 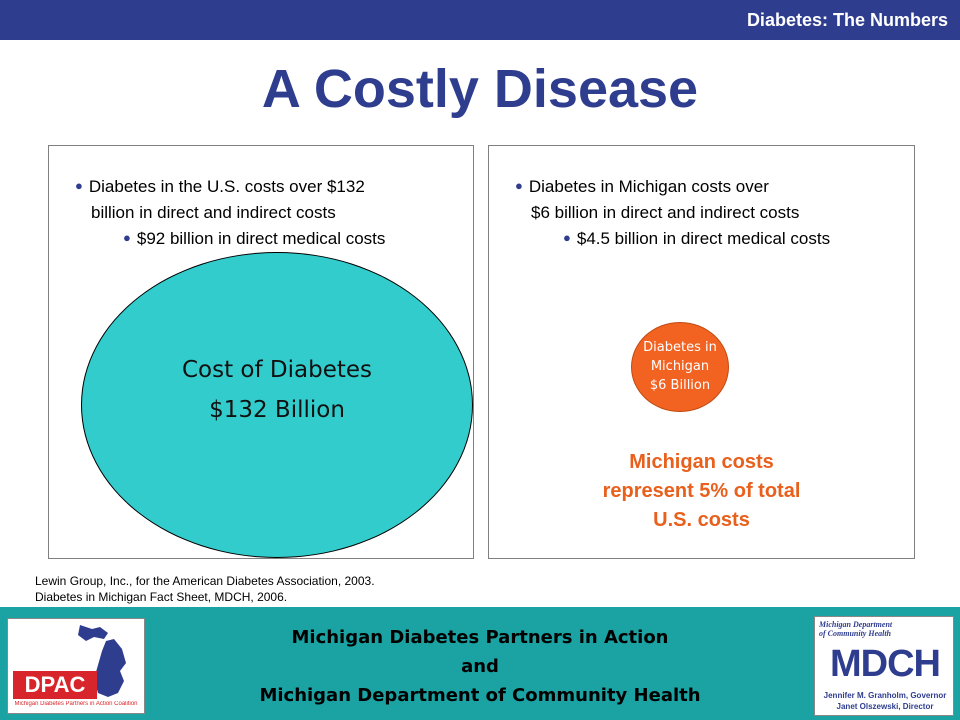 What do you see at coordinates (261, 238) in the screenshot?
I see `us-bullet-sub-text: $92 billion in direct medical costs` at bounding box center [261, 238].